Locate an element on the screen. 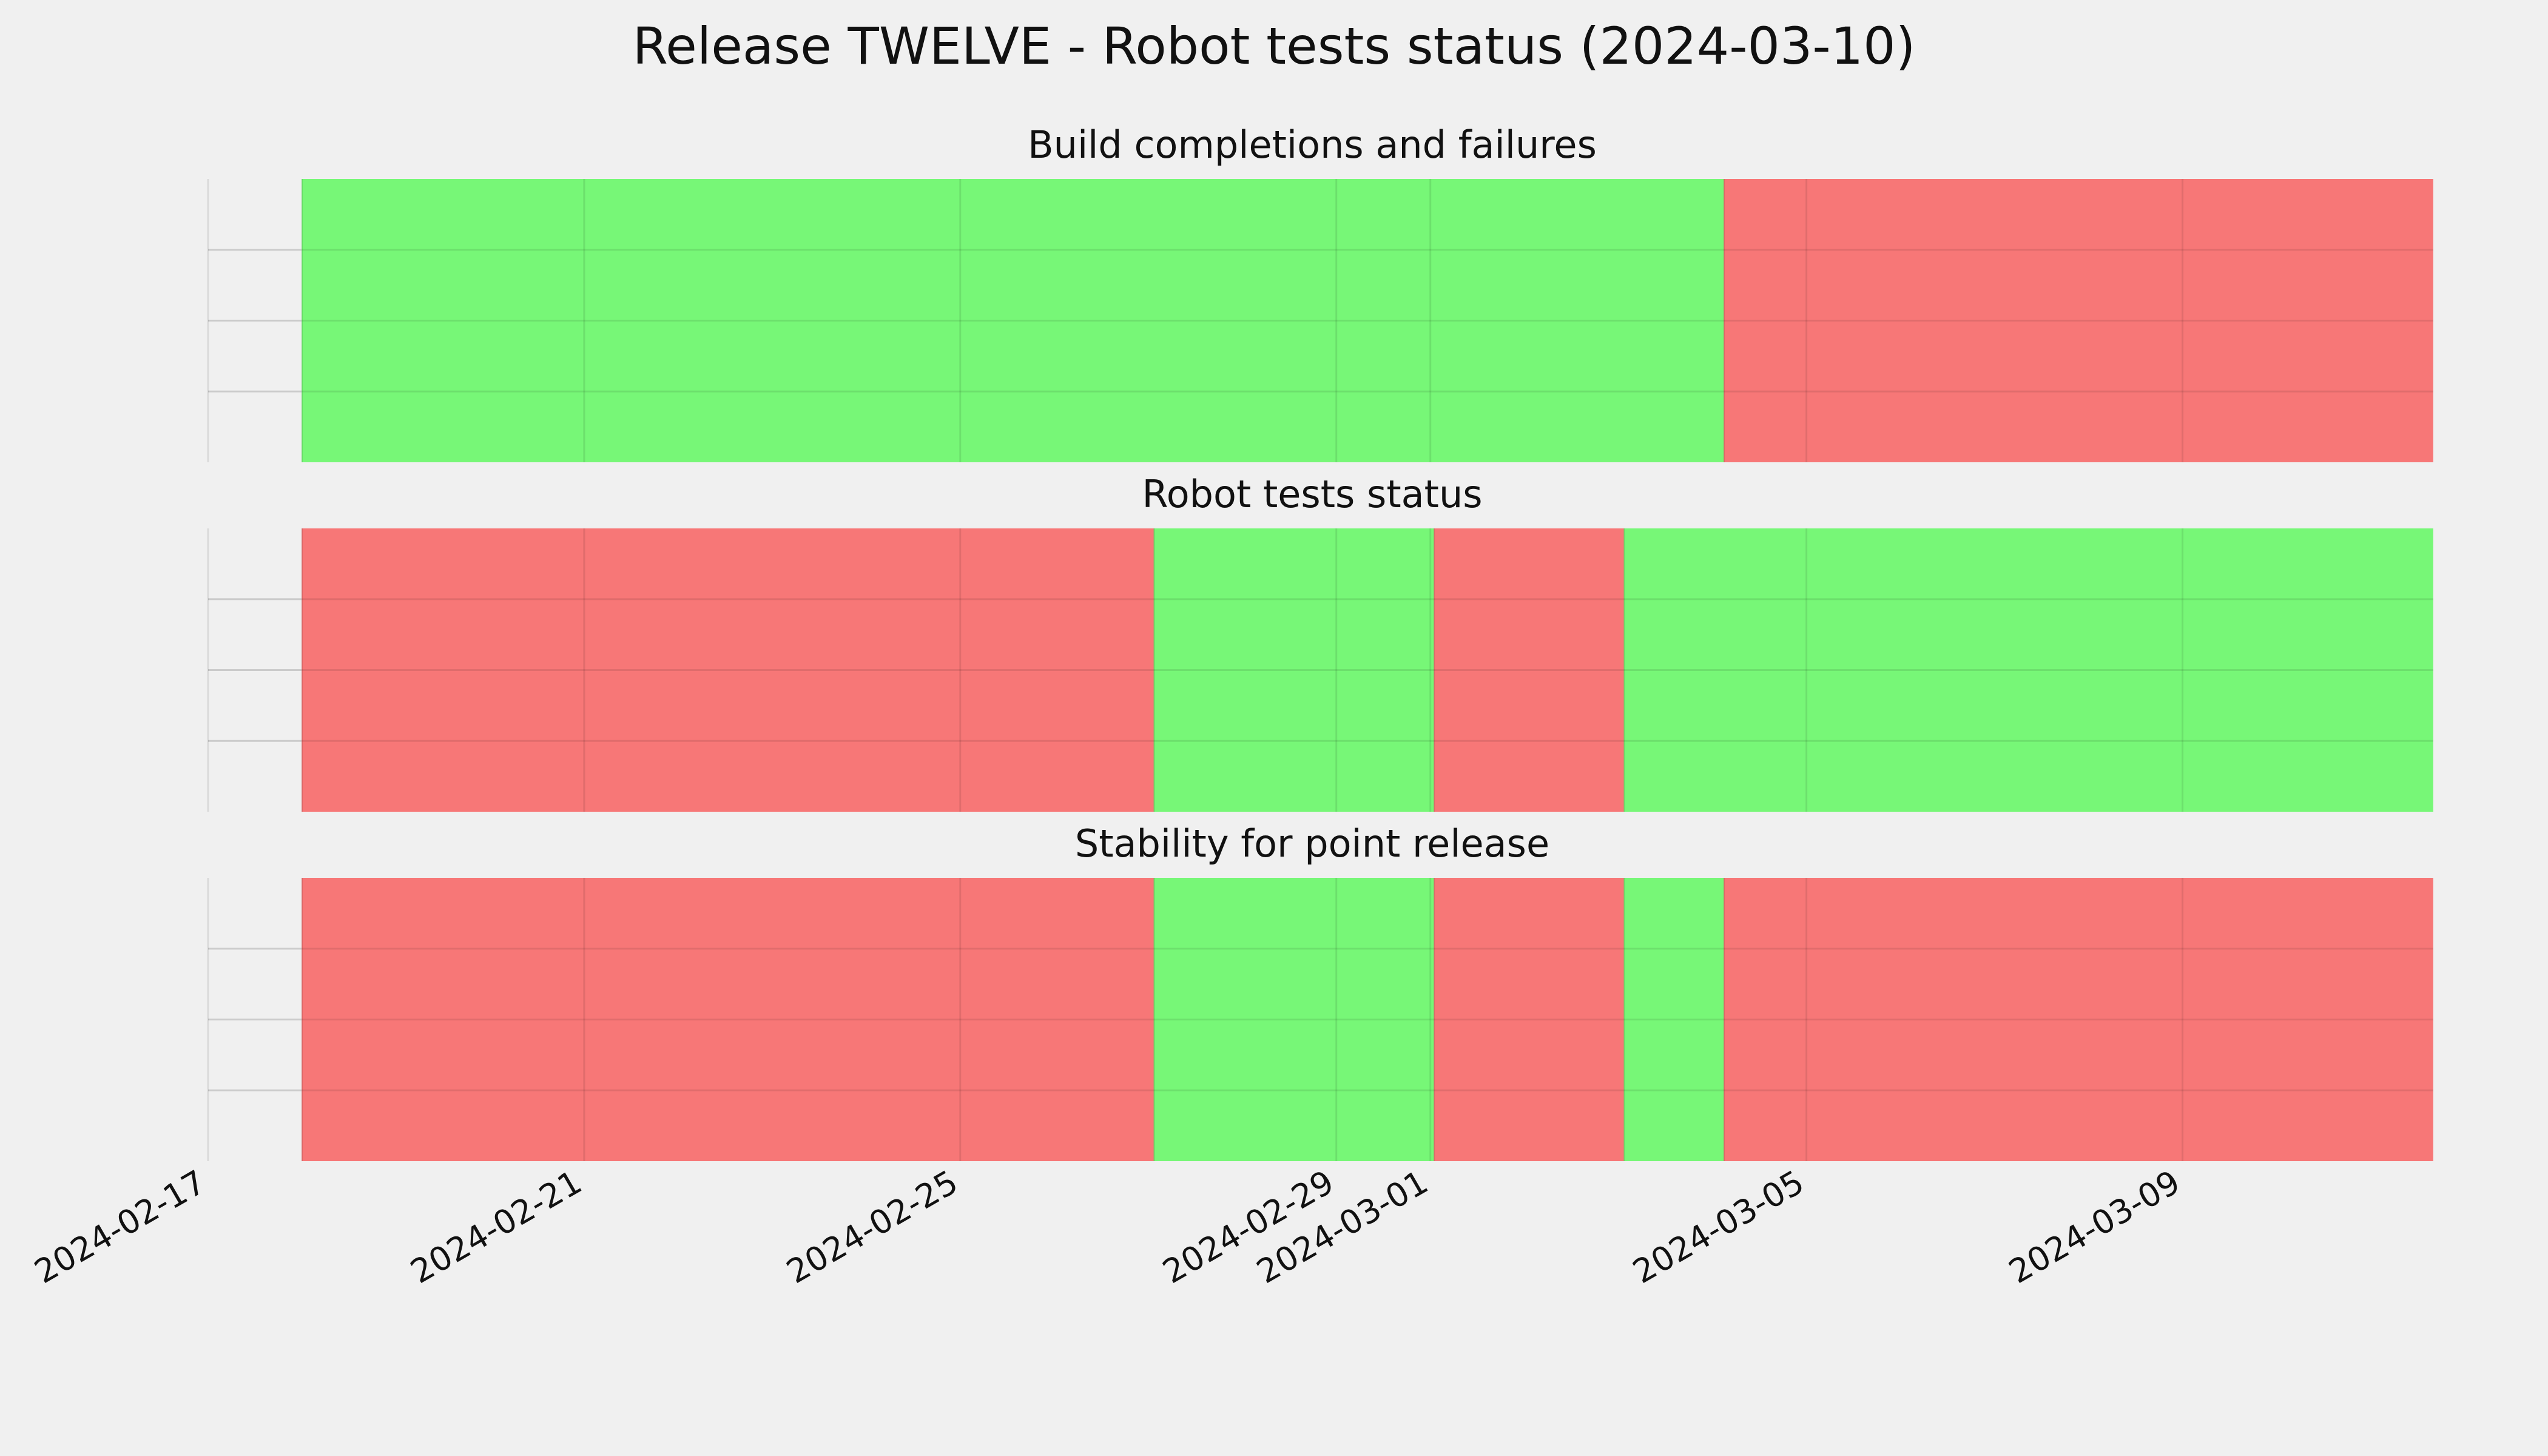 This screenshot has width=2548, height=1456. panel-title: Stability for point release is located at coordinates (1312, 843).